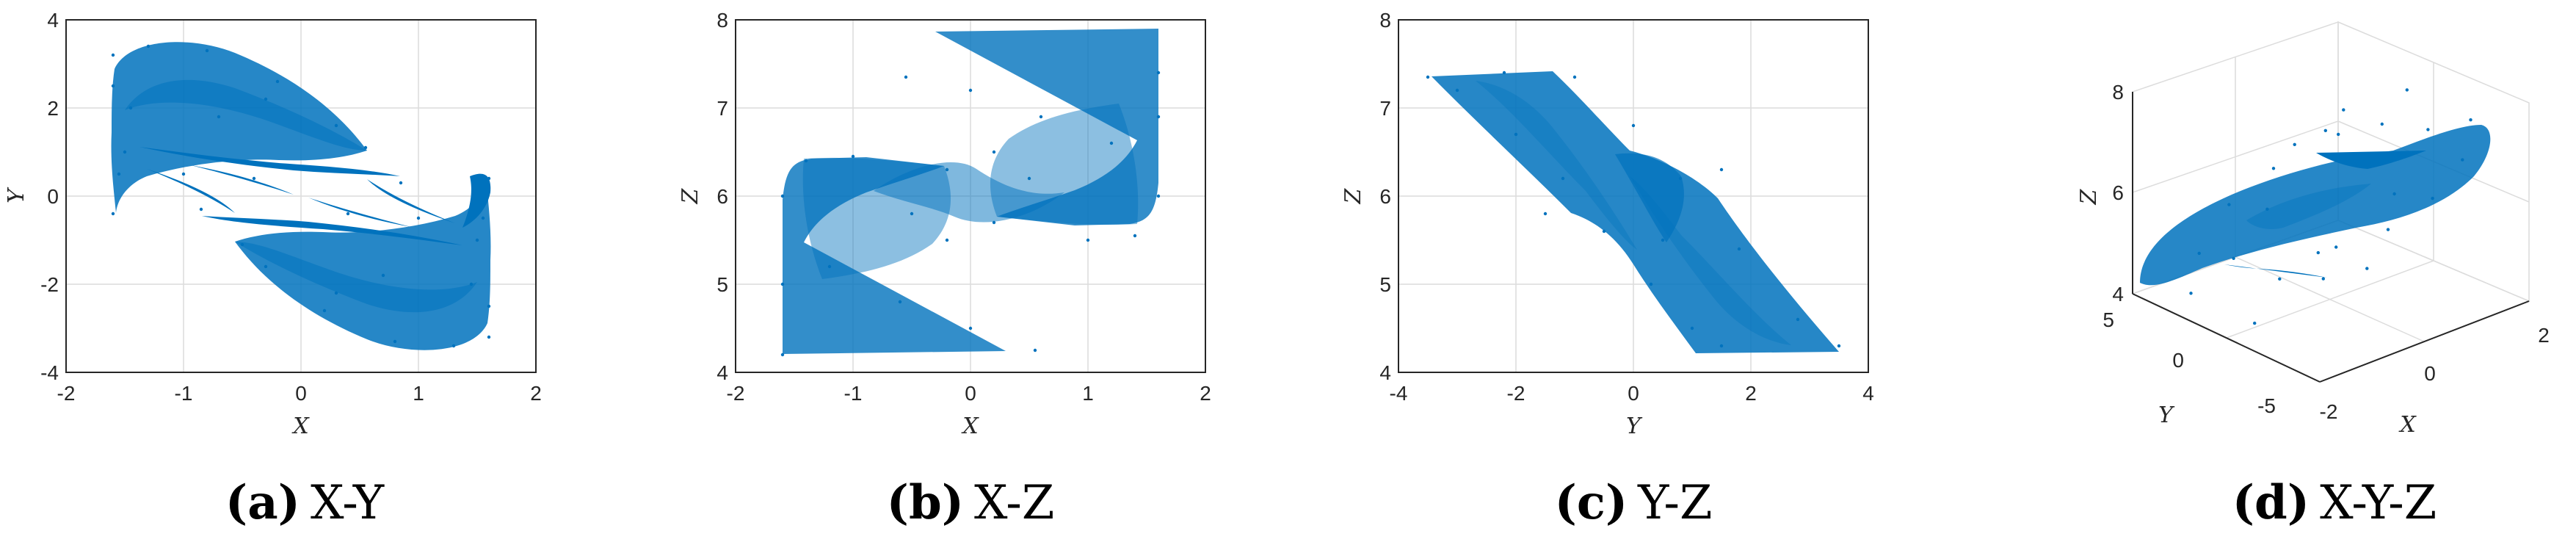 This screenshot has height=542, width=2576. What do you see at coordinates (926, 502) in the screenshot?
I see `panel-b-caption-tag: (b)` at bounding box center [926, 502].